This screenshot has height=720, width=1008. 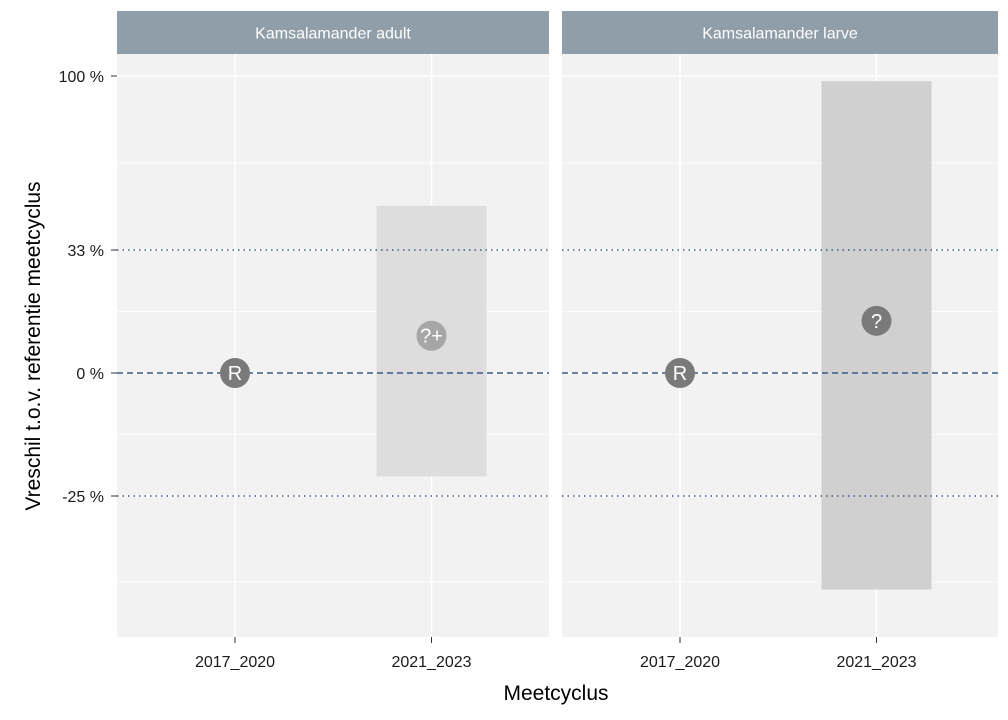 I want to click on estimate-point-label: ?, so click(x=876, y=322).